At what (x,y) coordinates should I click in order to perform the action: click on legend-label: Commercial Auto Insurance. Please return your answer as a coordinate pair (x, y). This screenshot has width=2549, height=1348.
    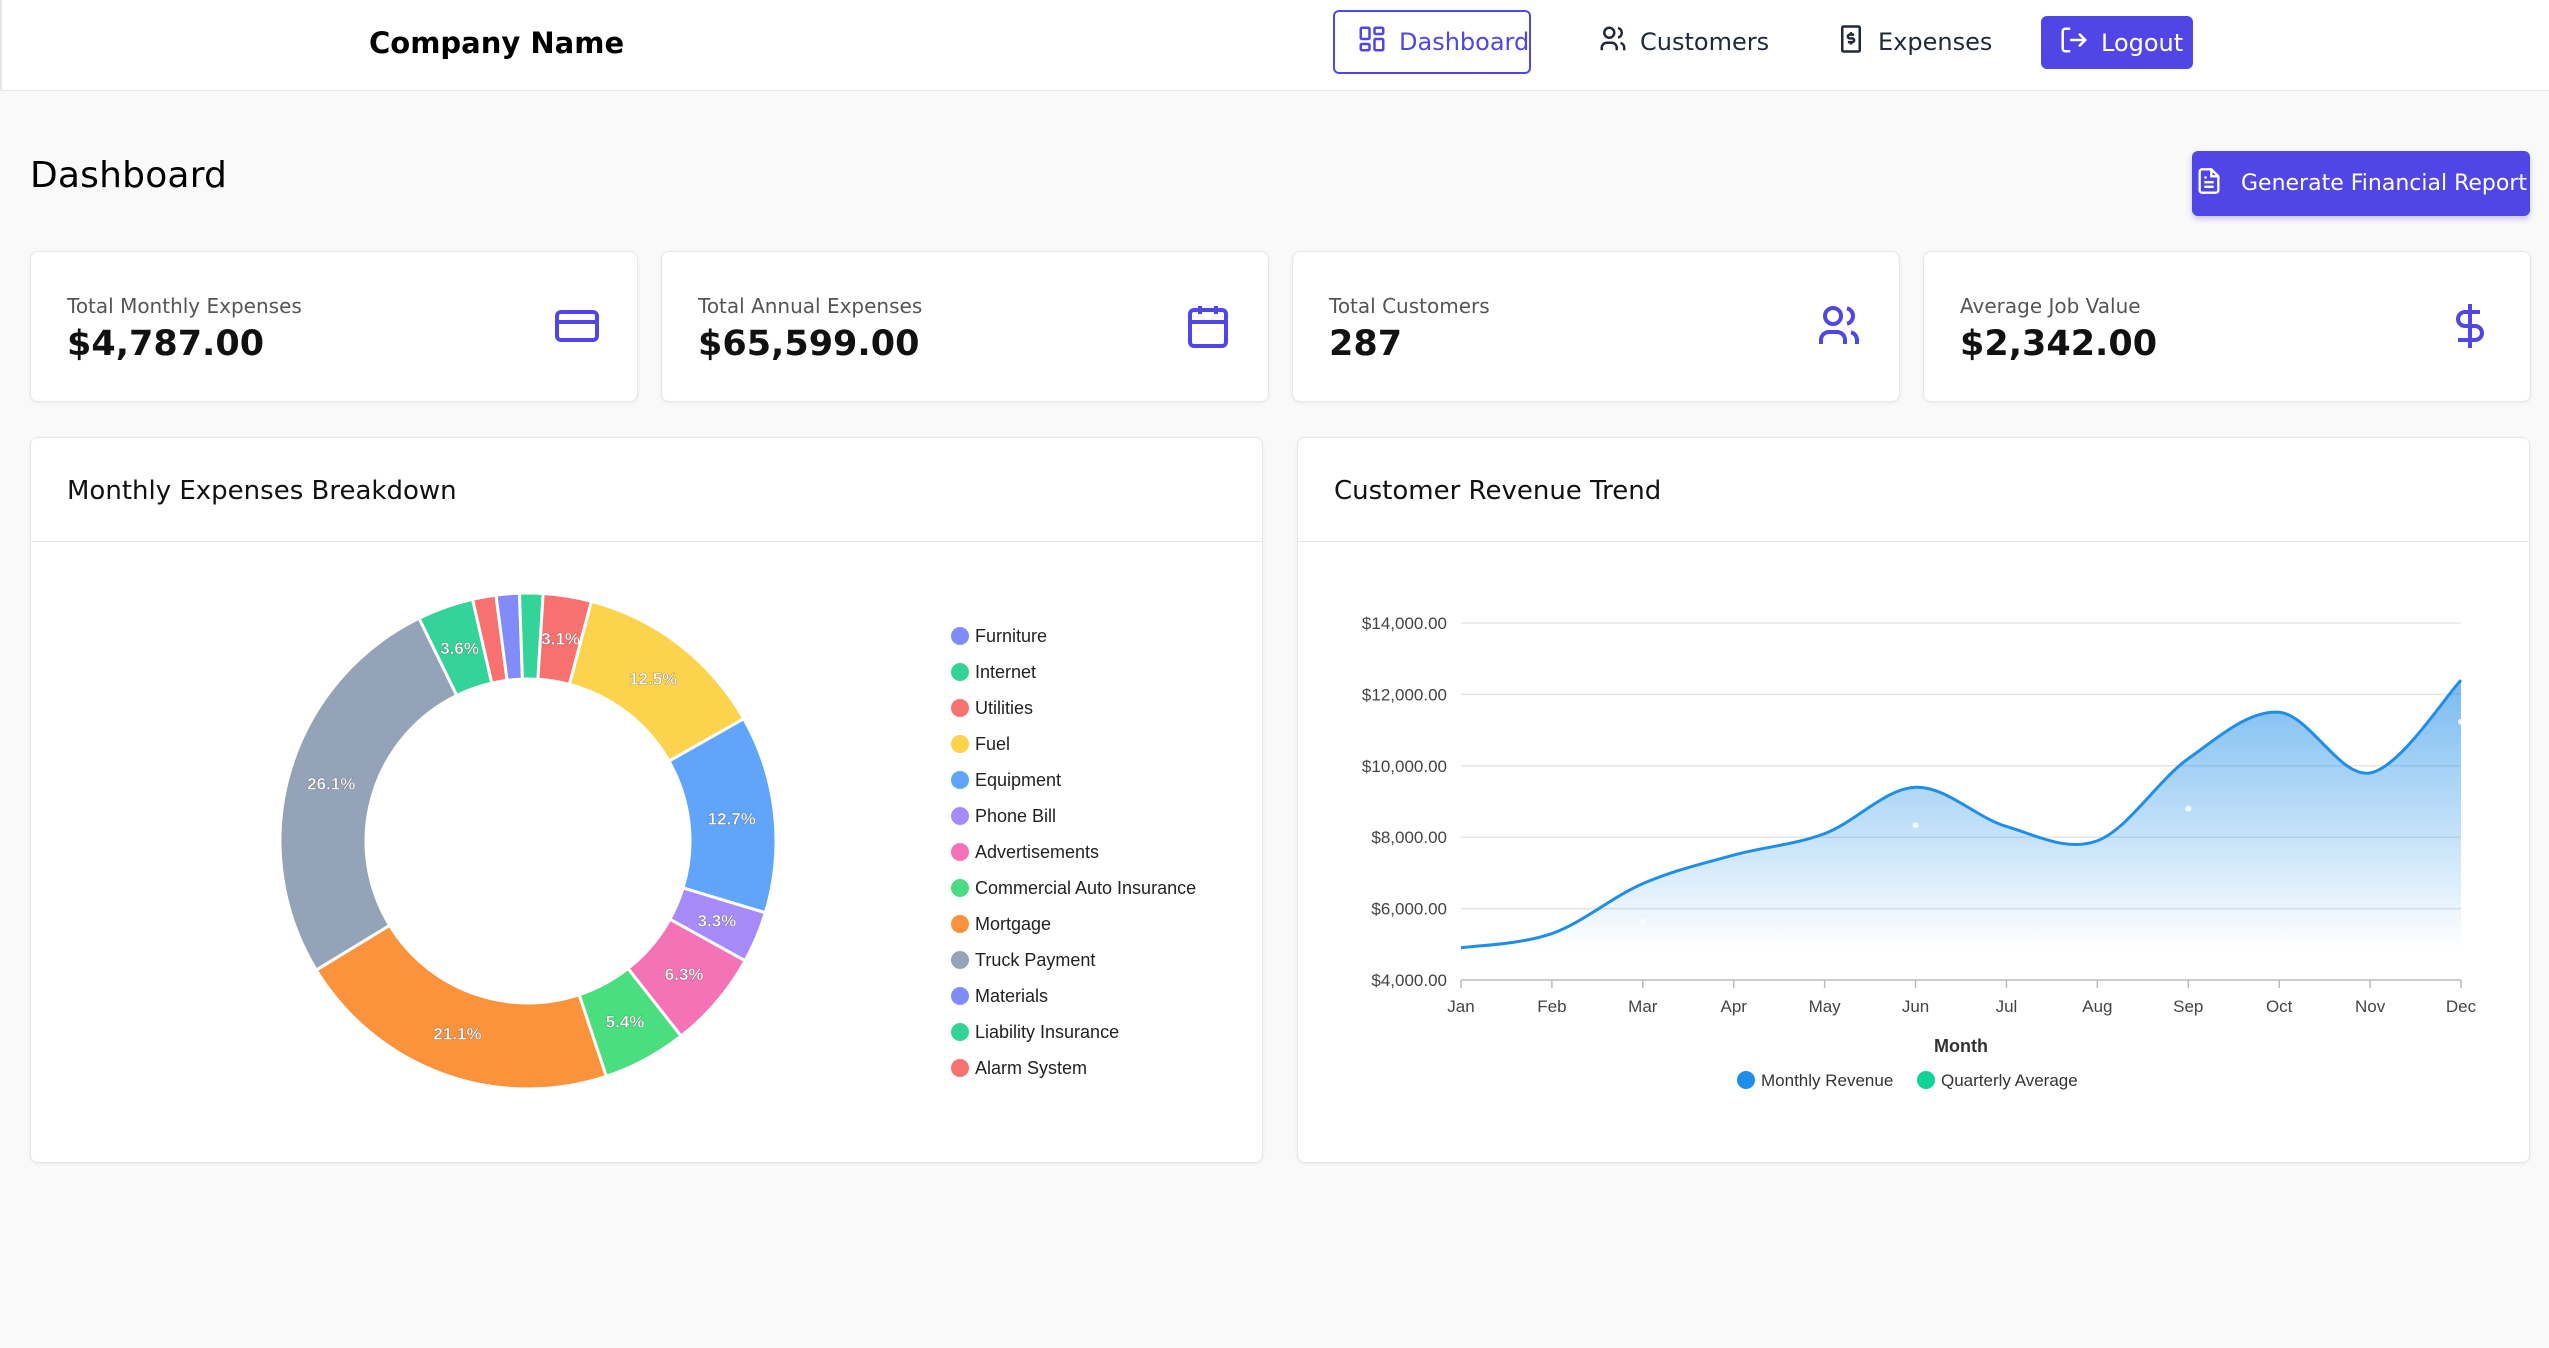
    Looking at the image, I should click on (1086, 887).